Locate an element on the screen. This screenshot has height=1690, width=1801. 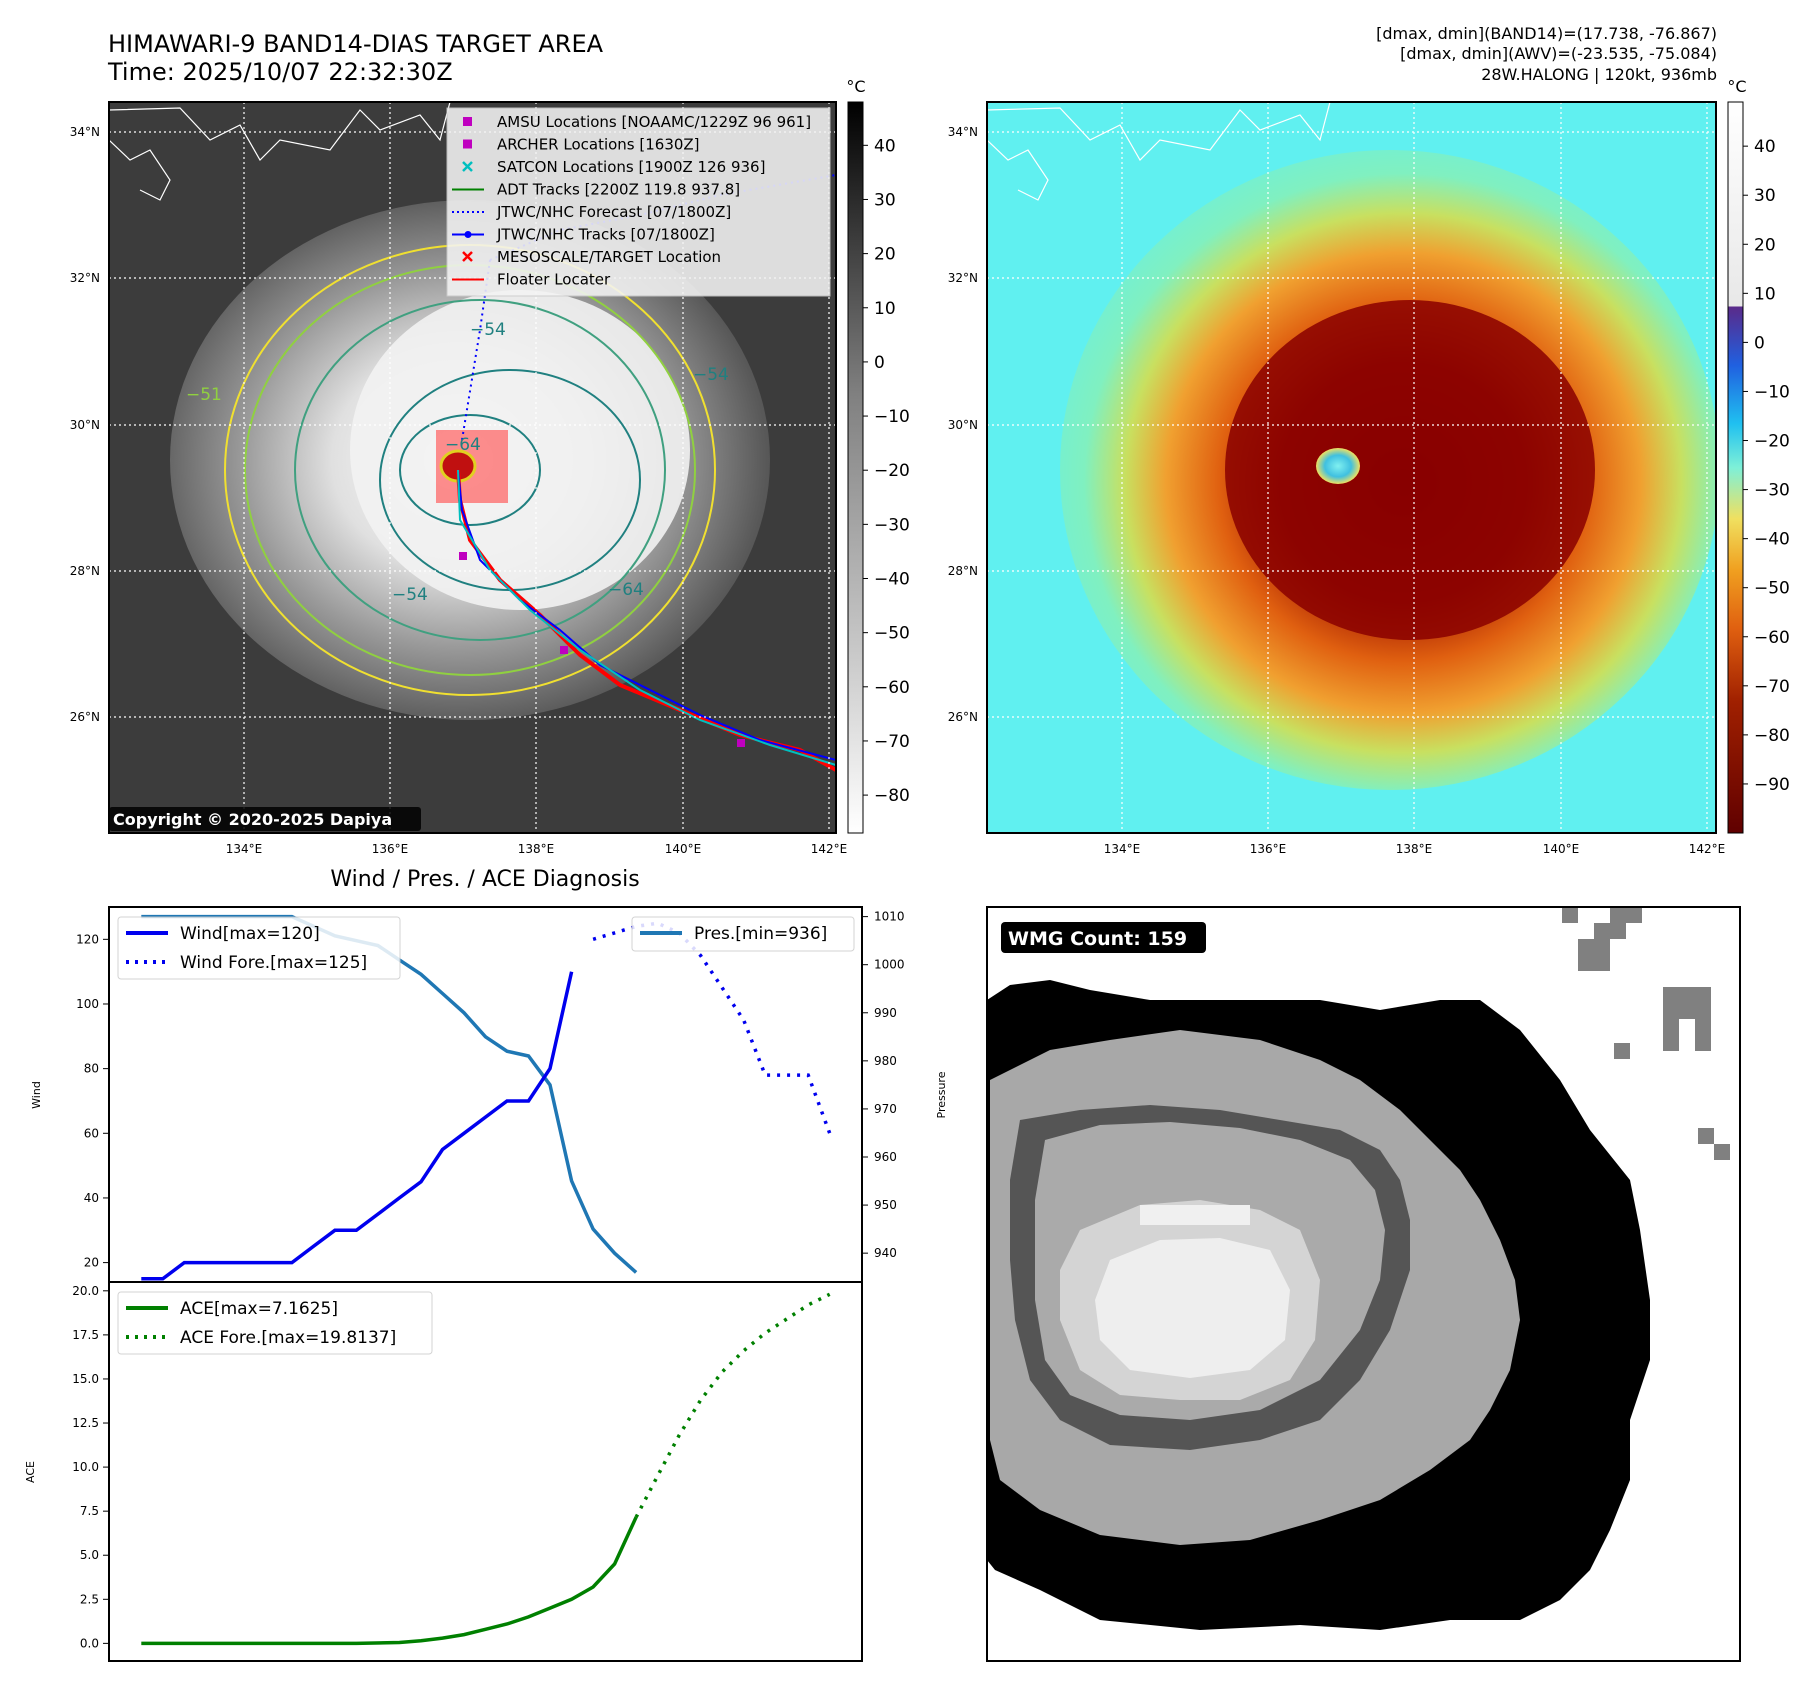
contour-label: −64 is located at coordinates (626, 590).